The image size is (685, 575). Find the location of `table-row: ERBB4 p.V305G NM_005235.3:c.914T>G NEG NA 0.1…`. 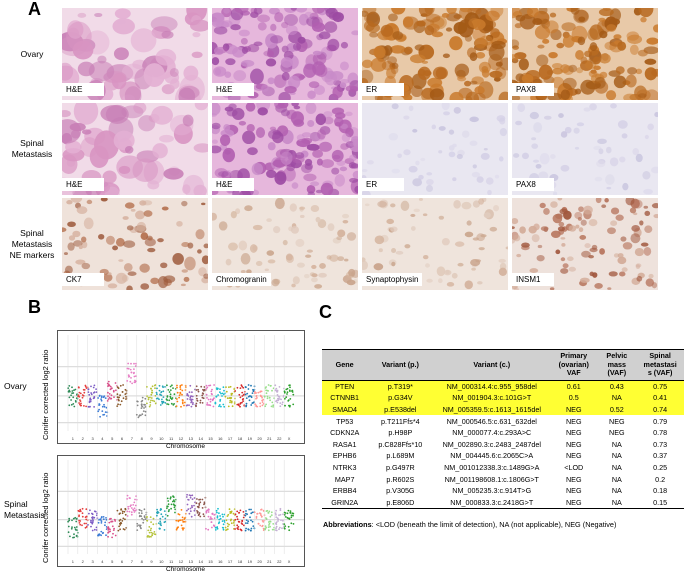

table-row: ERBB4 p.V305G NM_005235.3:c.914T>G NEG NA 0.1… is located at coordinates (503, 491).